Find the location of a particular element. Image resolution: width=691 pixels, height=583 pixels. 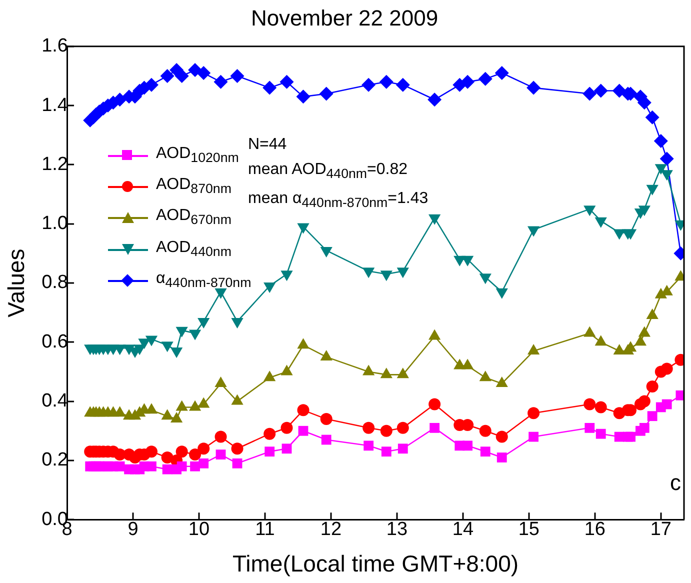

x-tick-label: 16 is located at coordinates (595, 529).